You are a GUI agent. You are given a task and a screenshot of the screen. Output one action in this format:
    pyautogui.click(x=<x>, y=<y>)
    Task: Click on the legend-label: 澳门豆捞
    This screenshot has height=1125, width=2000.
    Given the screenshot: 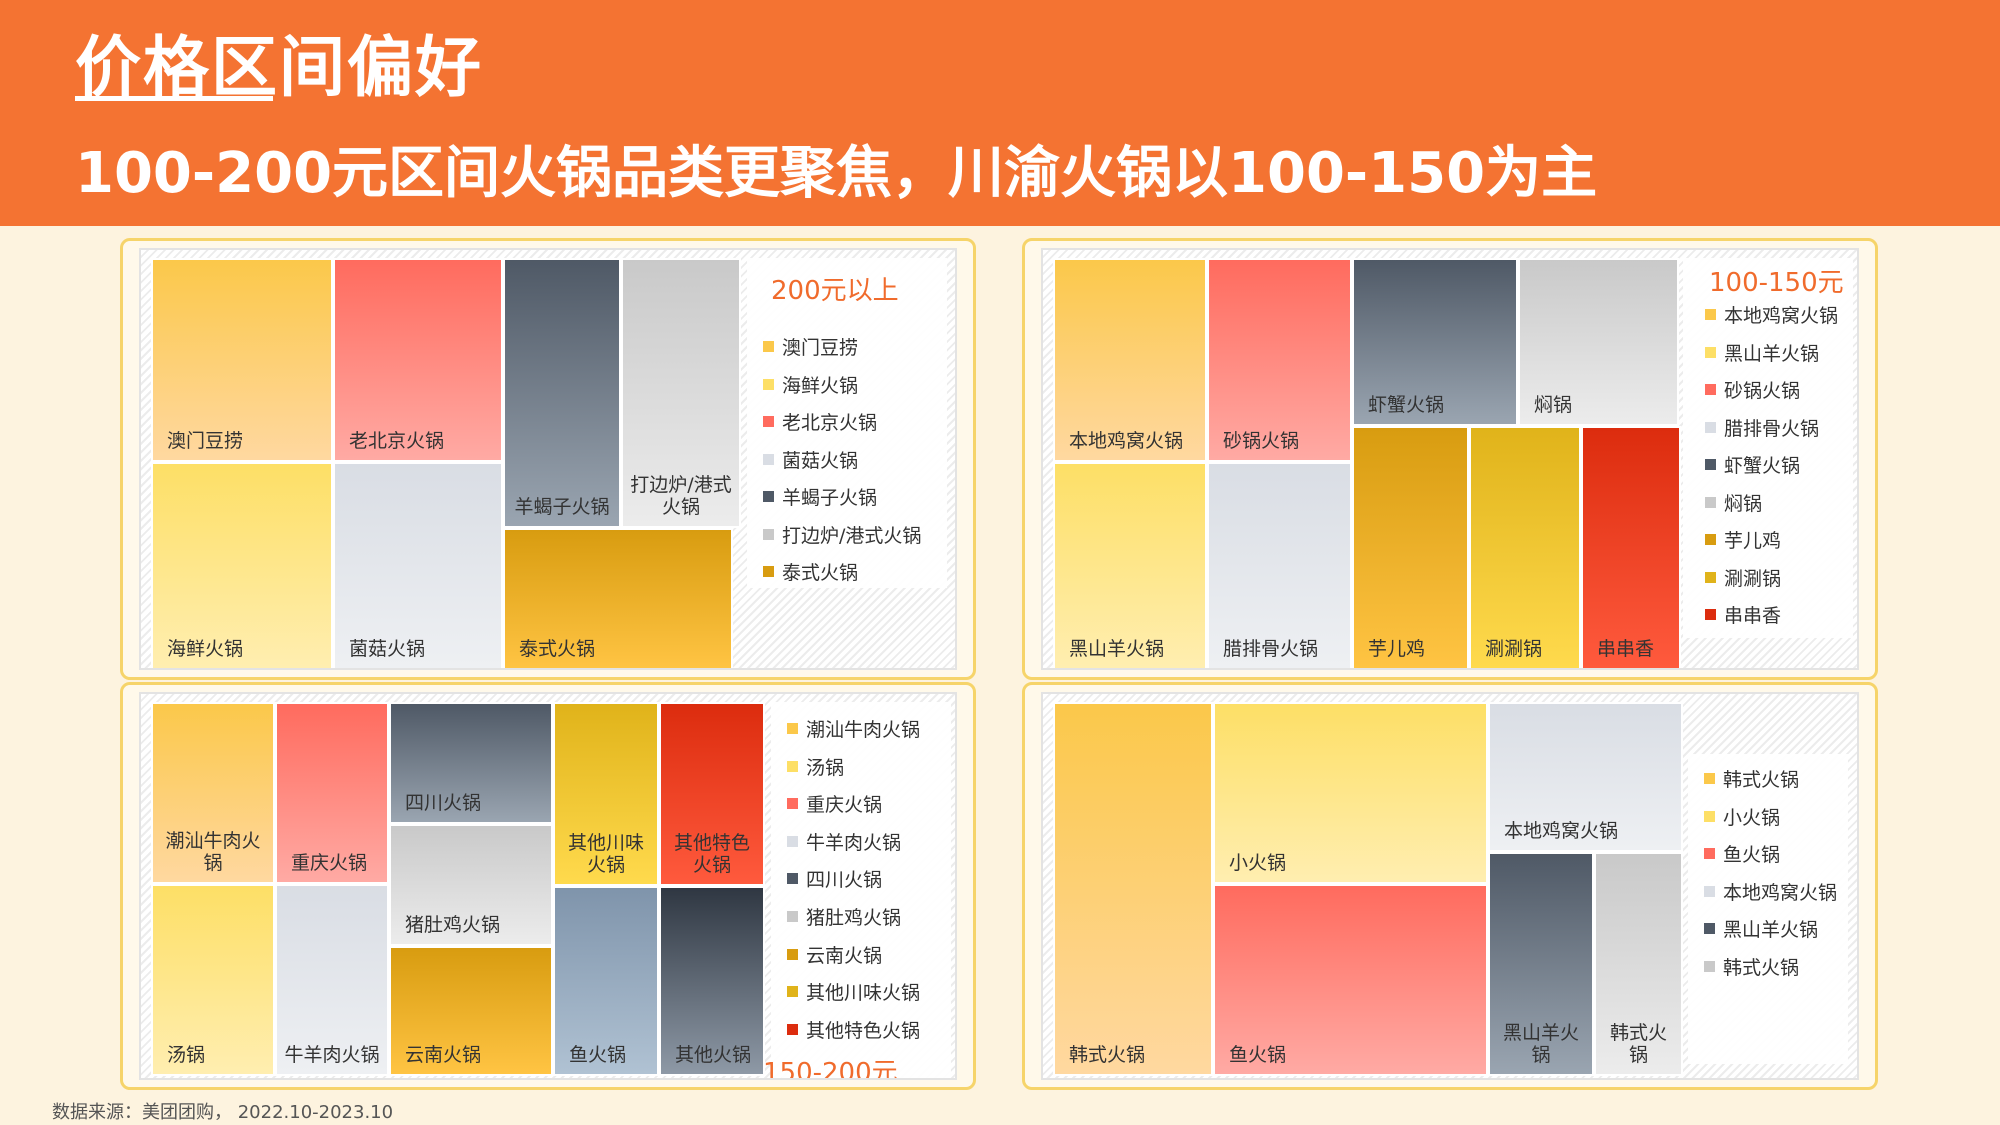 What is the action you would take?
    pyautogui.click(x=820, y=348)
    